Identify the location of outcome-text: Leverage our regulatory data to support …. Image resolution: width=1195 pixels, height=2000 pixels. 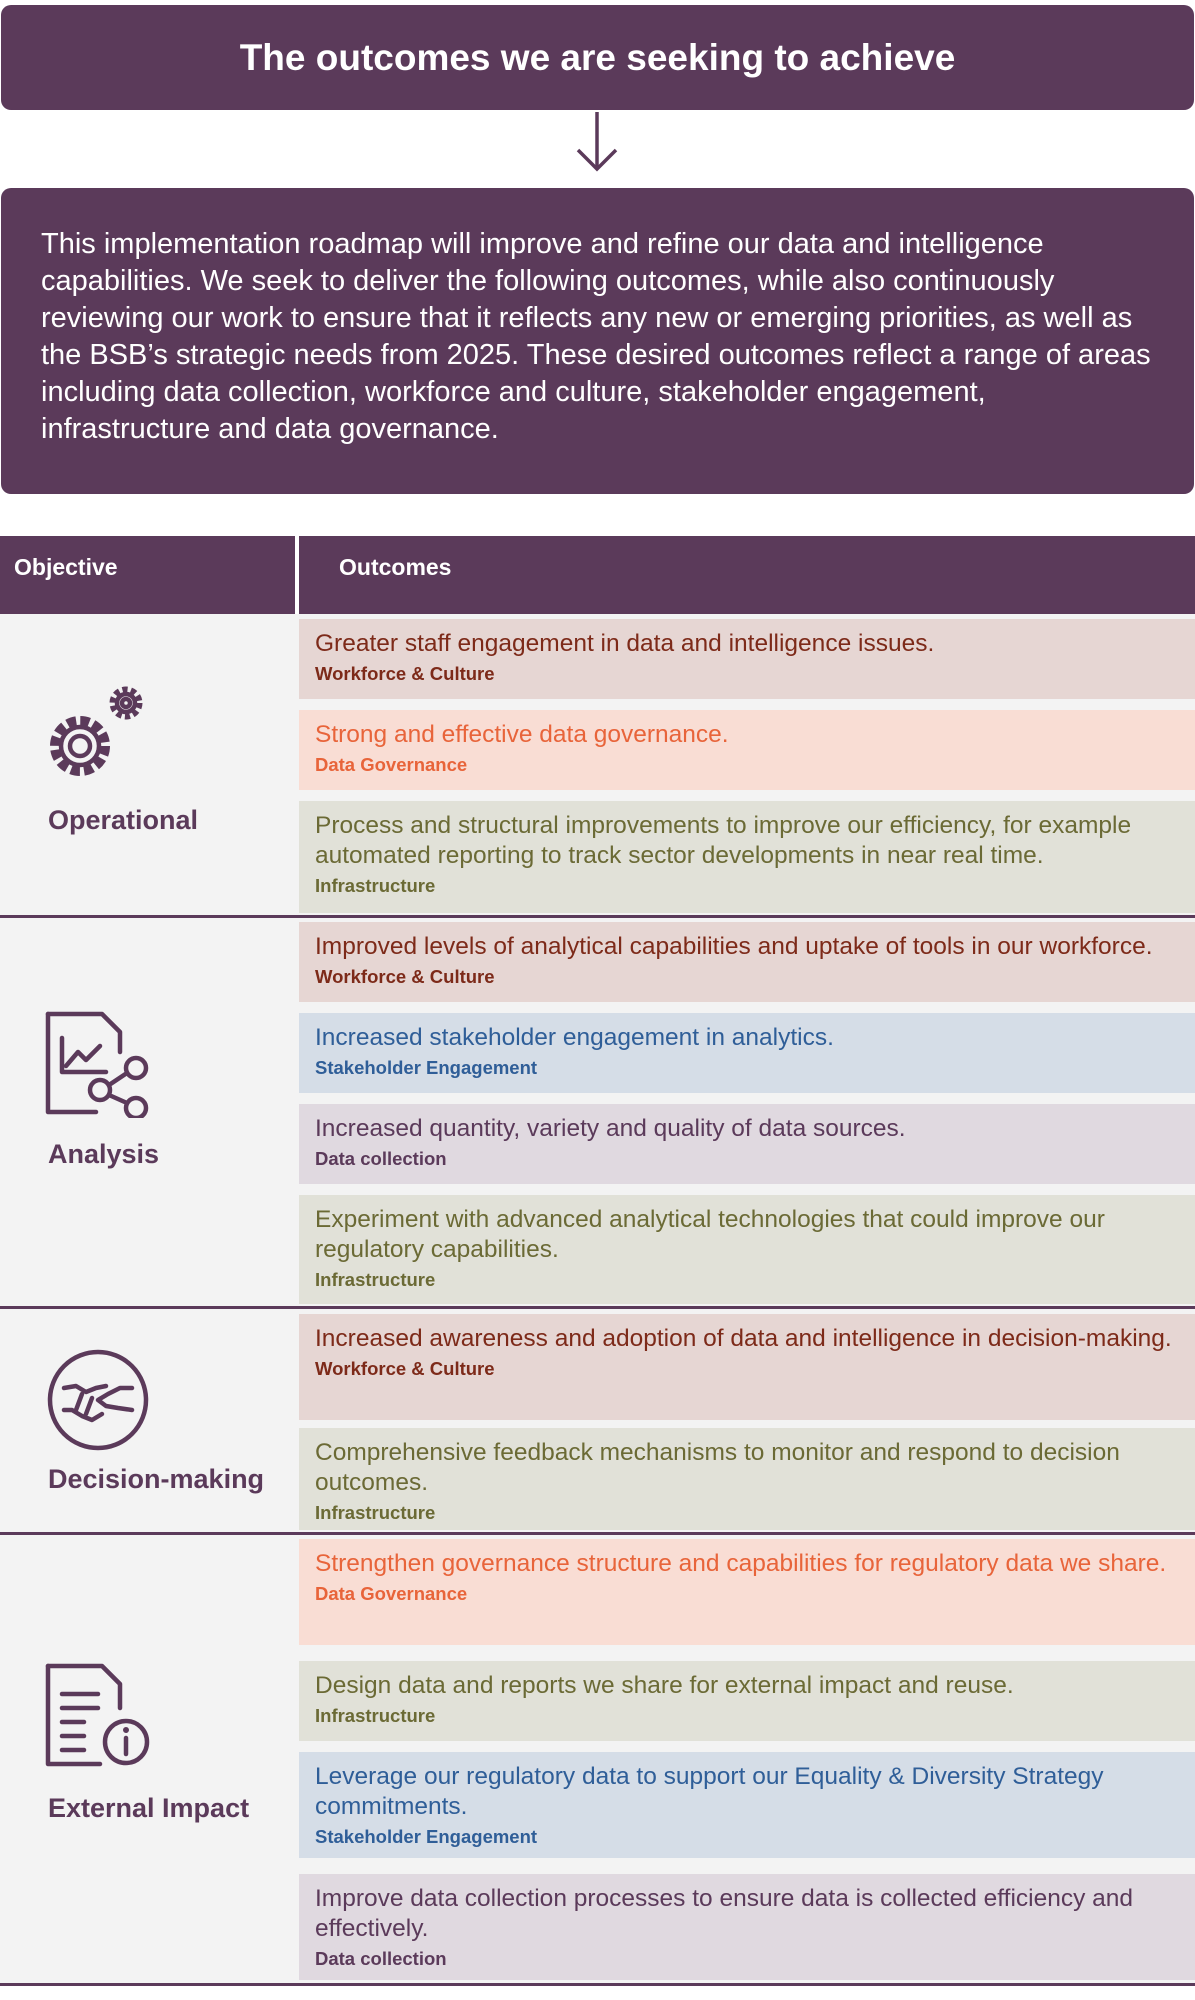
(709, 1791).